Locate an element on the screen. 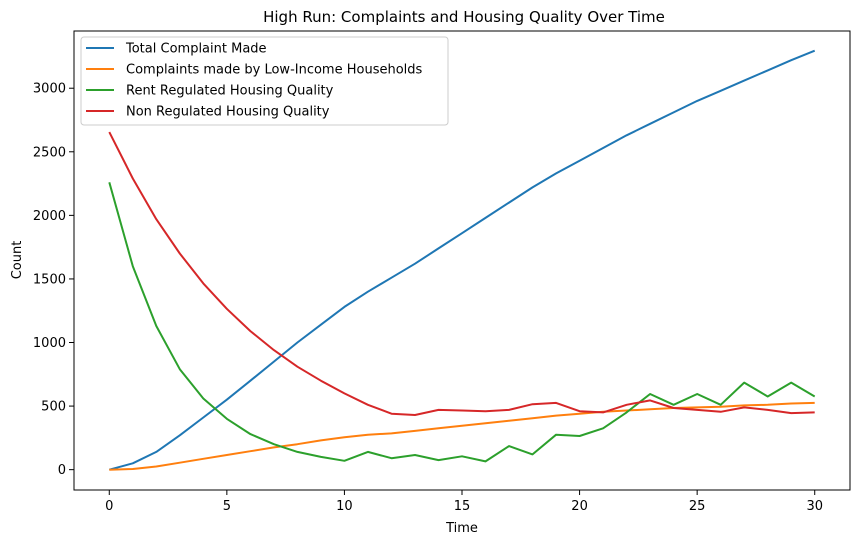 The image size is (859, 545). y-tick-label: 0 is located at coordinates (62, 470).